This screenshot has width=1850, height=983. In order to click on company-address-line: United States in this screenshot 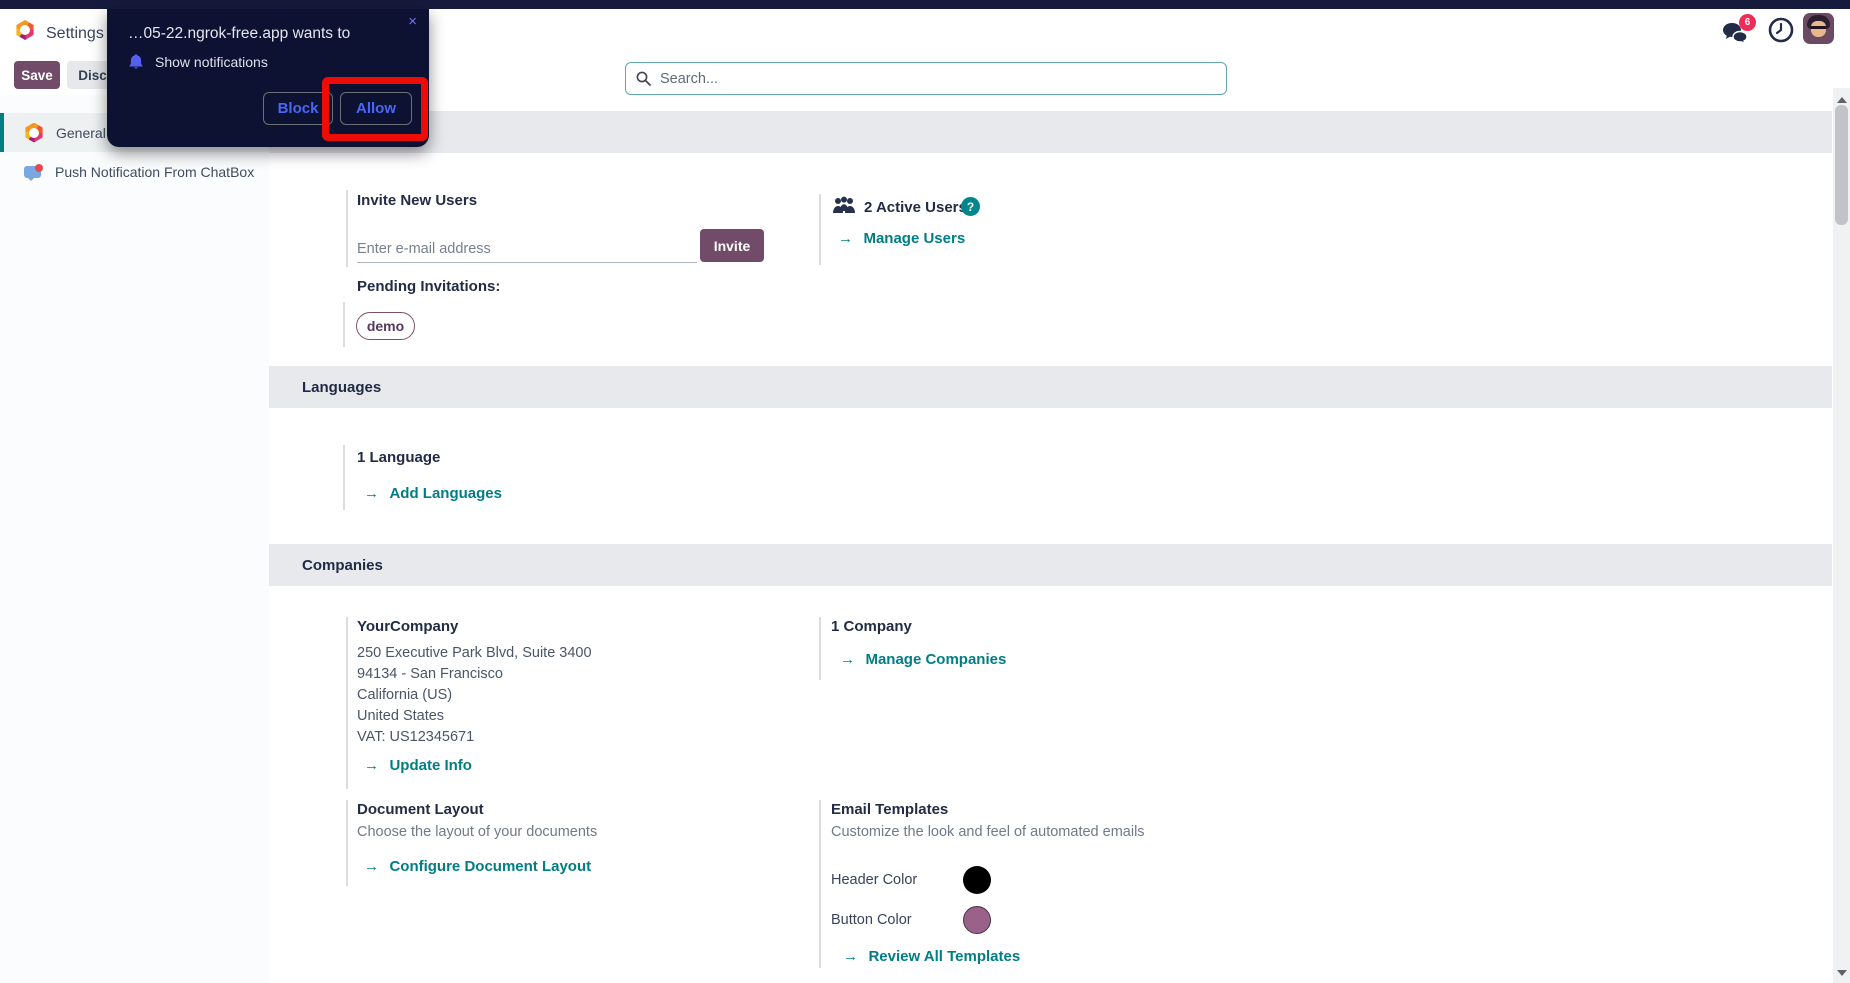, I will do `click(401, 716)`.